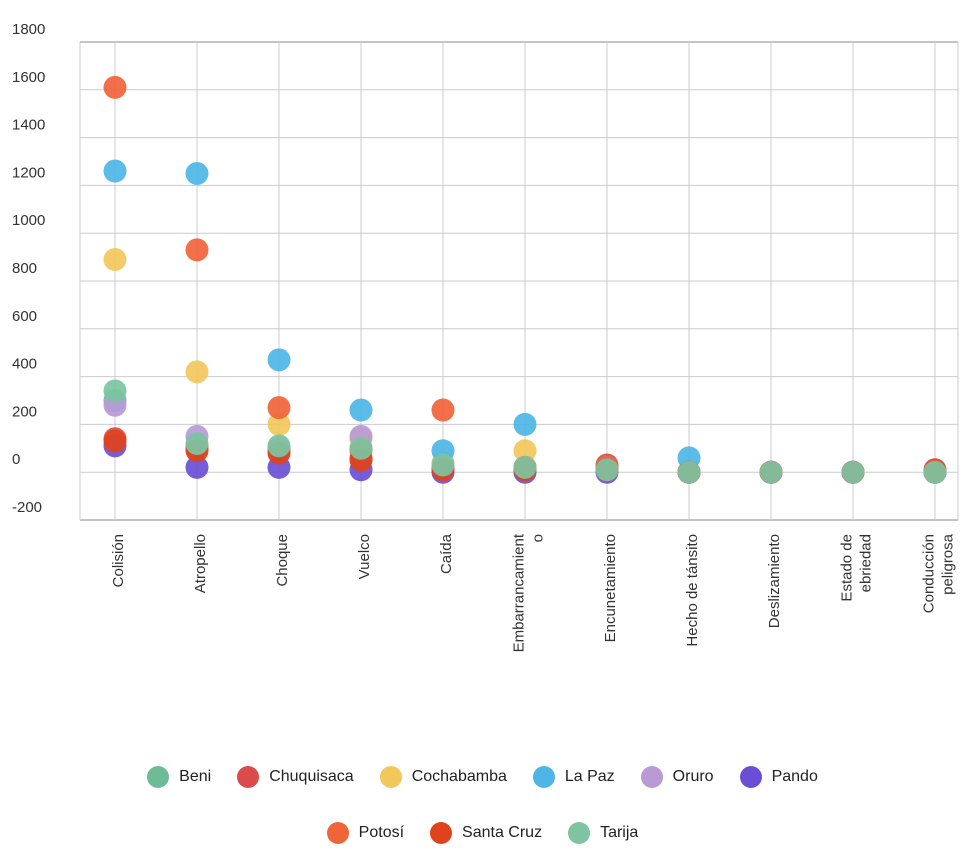  I want to click on legend-item: La Paz, so click(573, 777).